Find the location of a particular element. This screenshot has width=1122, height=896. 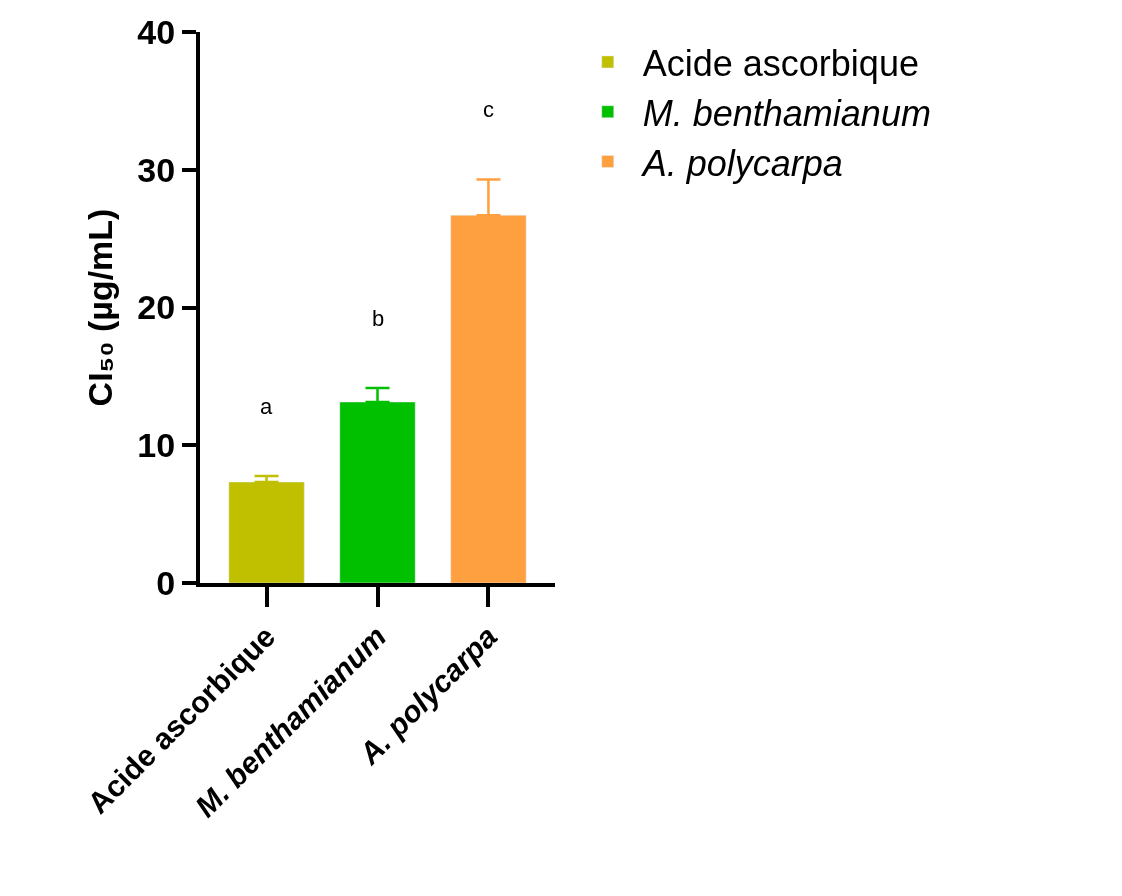

legend-label: Acide ascorbique is located at coordinates (780, 63).